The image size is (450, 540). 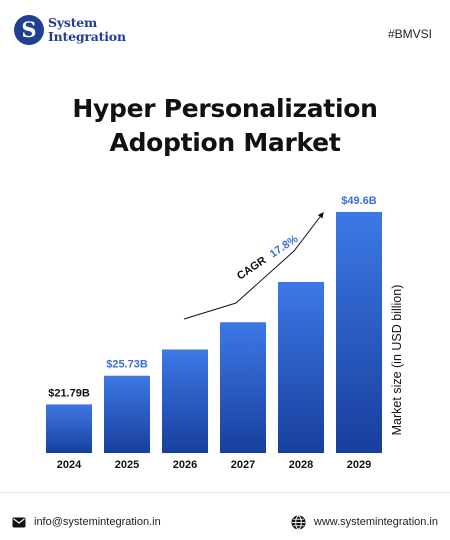 I want to click on x-tick-label: 2024, so click(x=69, y=465).